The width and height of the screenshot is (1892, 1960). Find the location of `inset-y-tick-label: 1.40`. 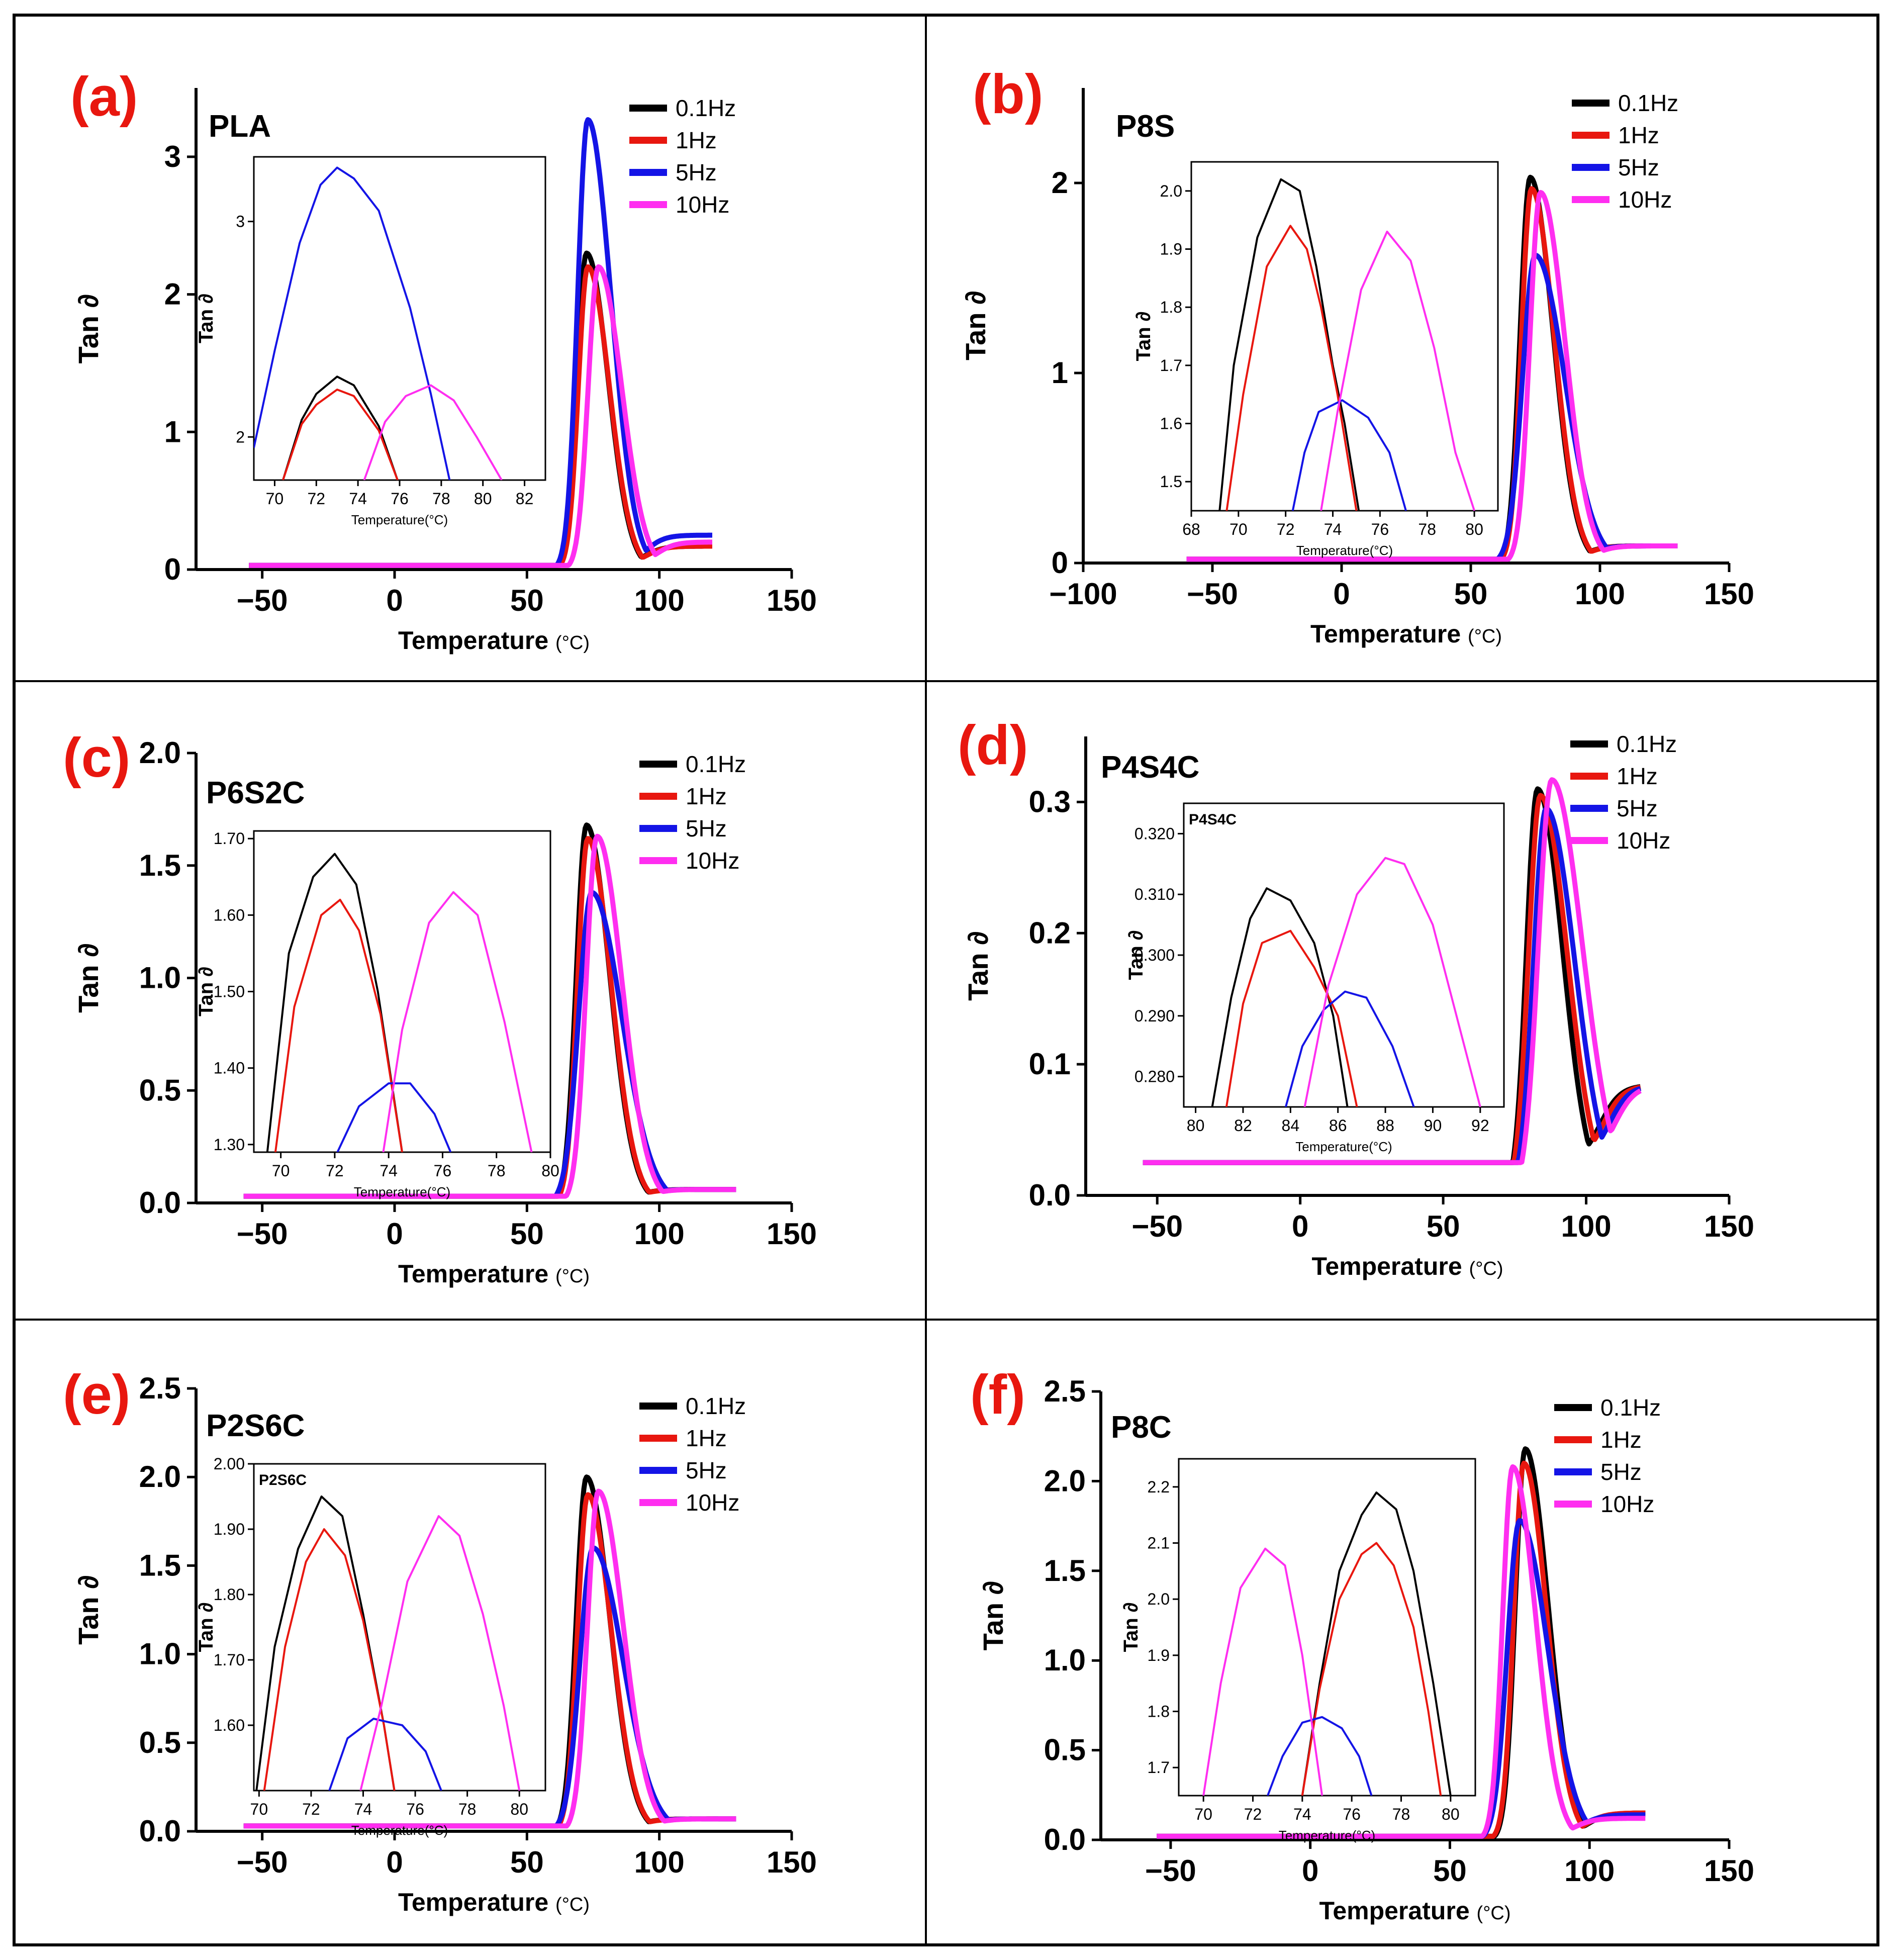

inset-y-tick-label: 1.40 is located at coordinates (229, 1068).